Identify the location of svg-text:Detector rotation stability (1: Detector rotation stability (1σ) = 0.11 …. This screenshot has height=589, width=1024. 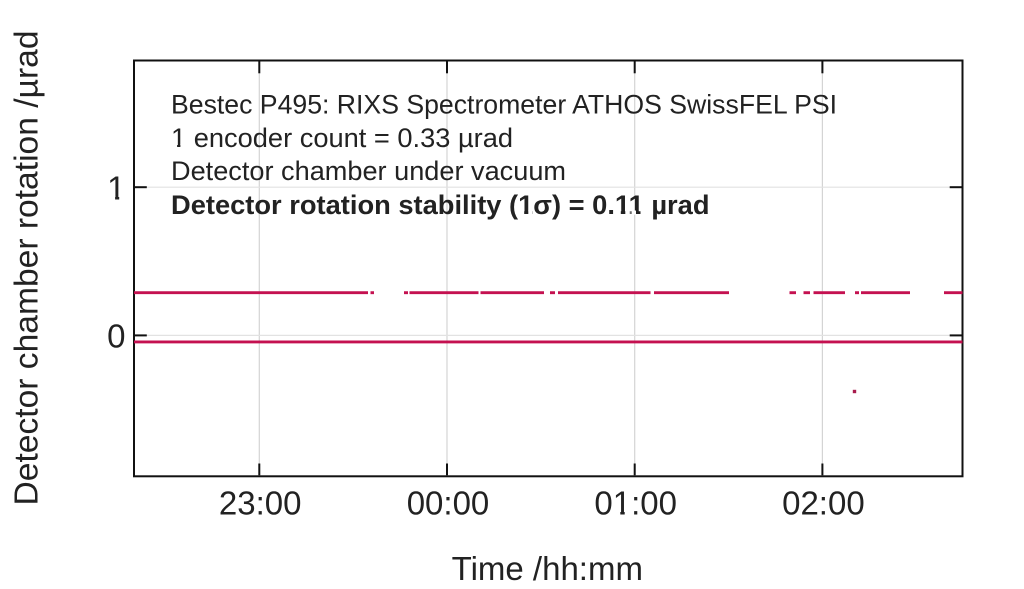
(440, 205).